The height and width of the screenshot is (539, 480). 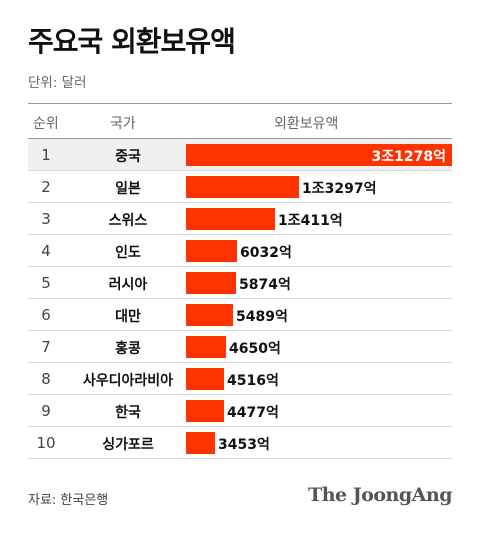 I want to click on table-row: 7 홍콩 4650억, so click(x=240, y=347).